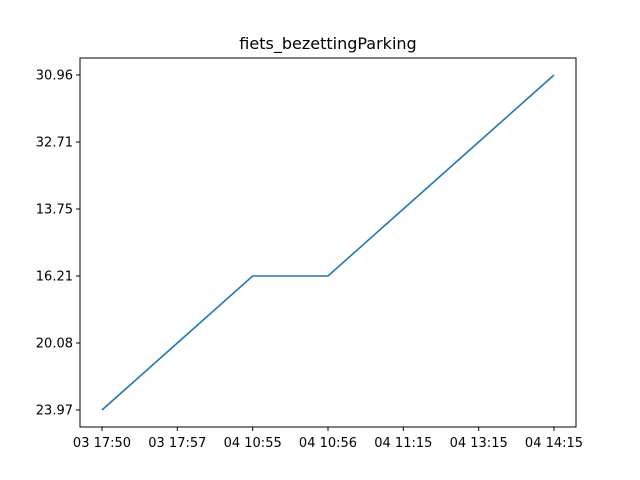 The width and height of the screenshot is (640, 480). What do you see at coordinates (479, 443) in the screenshot?
I see `x-tick-label: 04 13:15` at bounding box center [479, 443].